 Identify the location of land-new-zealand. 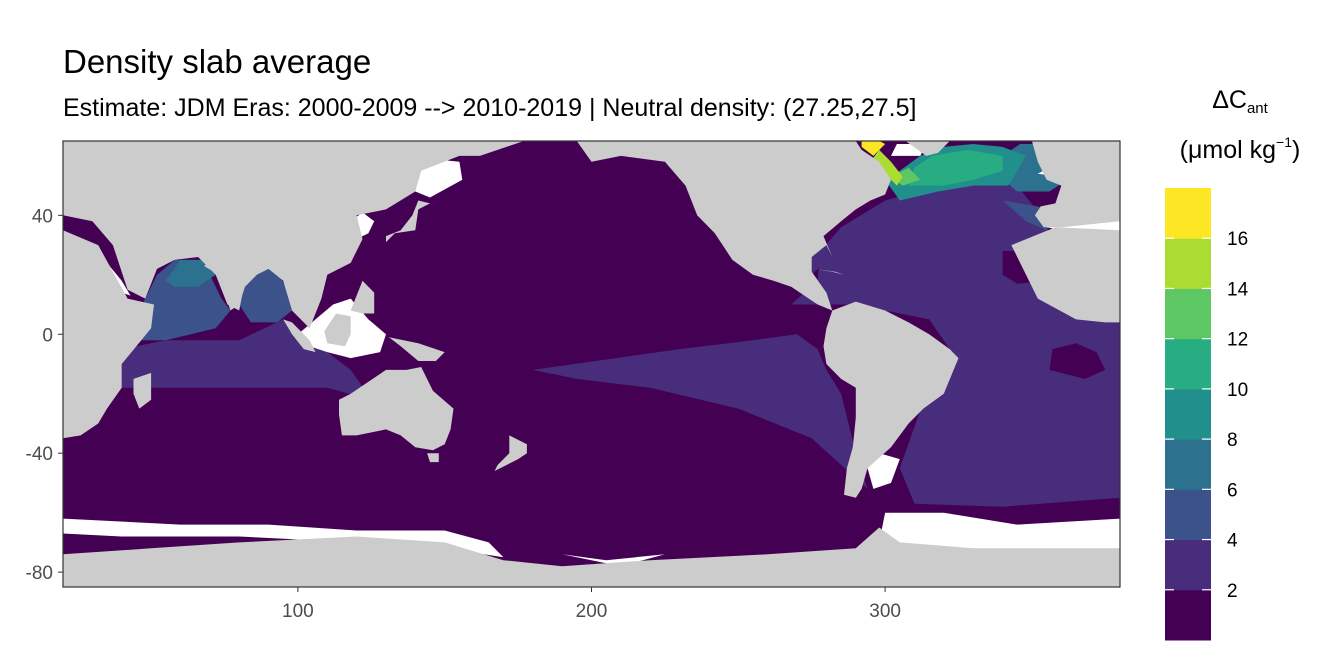
(510, 453).